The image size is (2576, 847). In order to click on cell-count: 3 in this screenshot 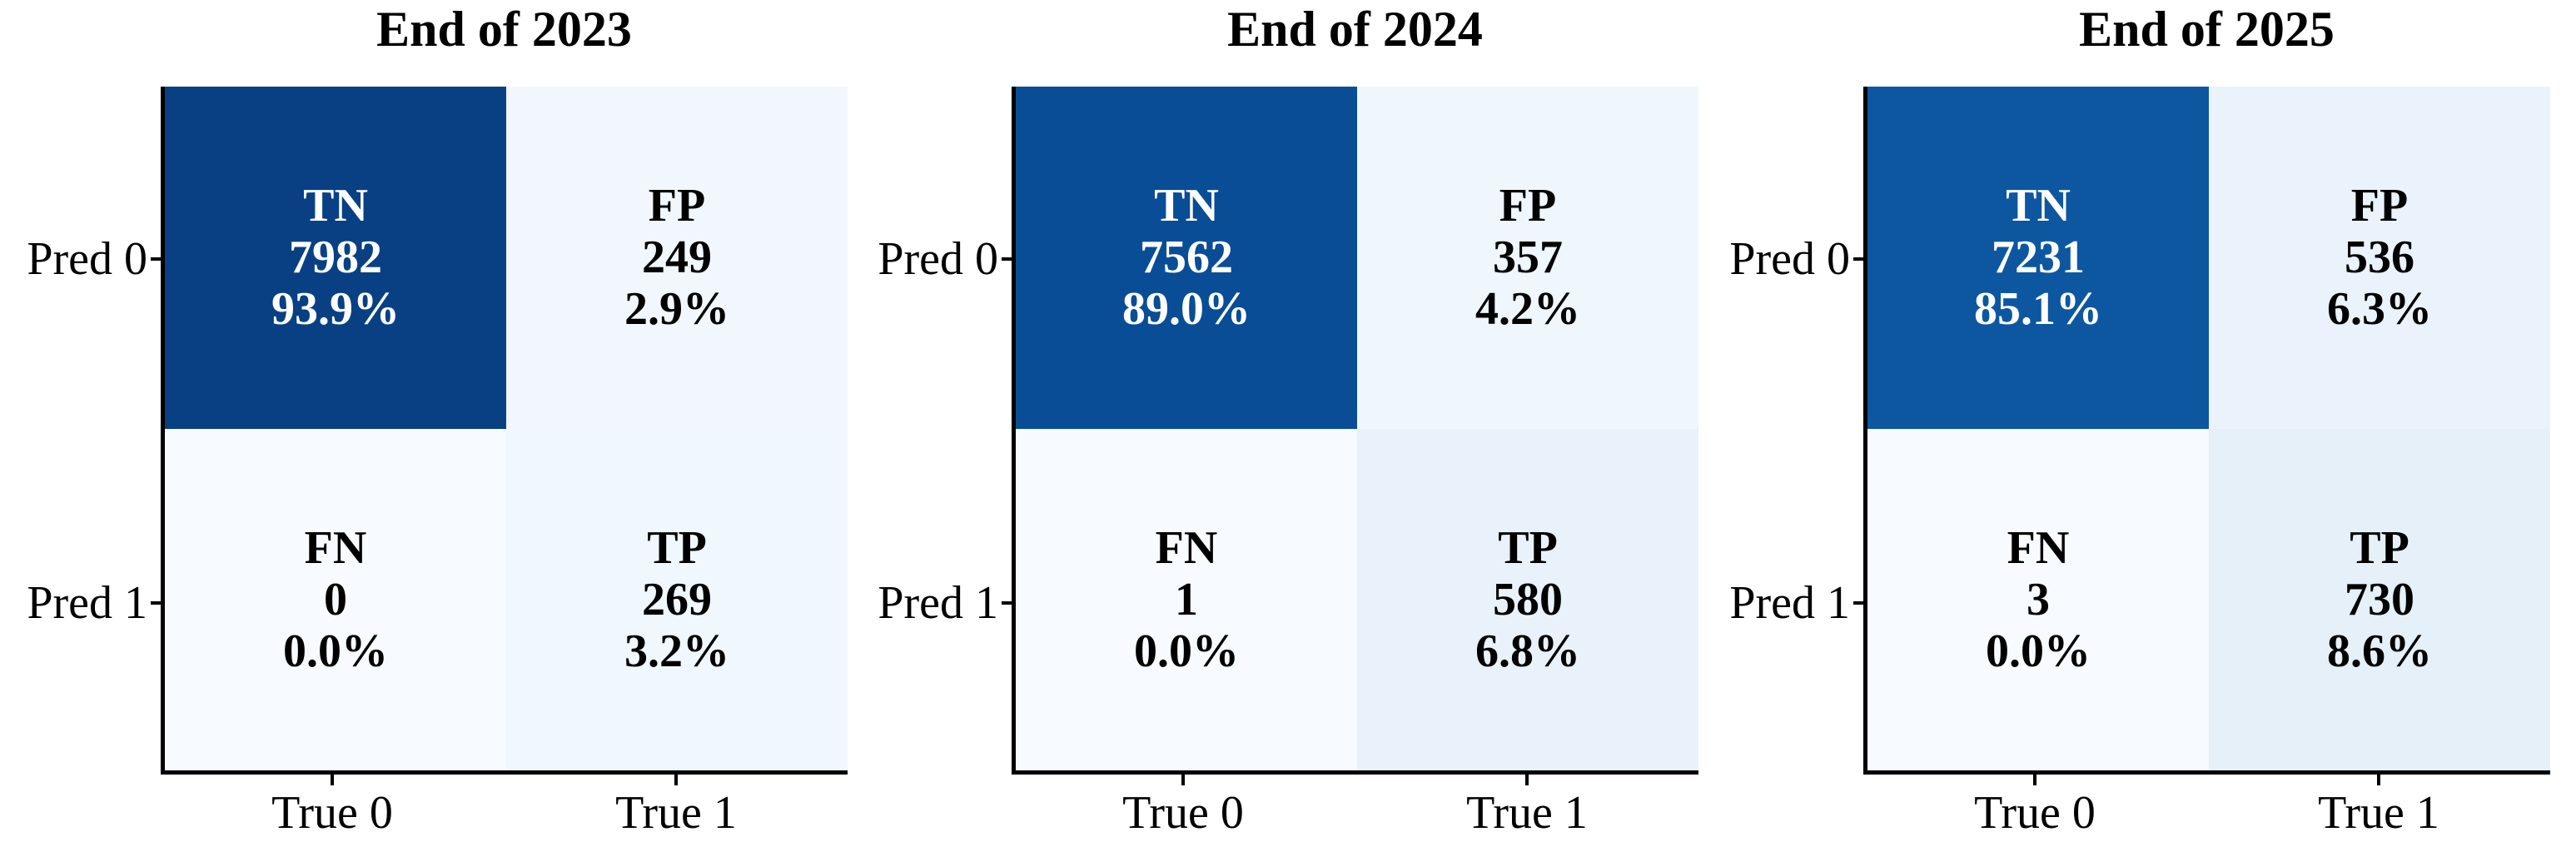, I will do `click(2038, 599)`.